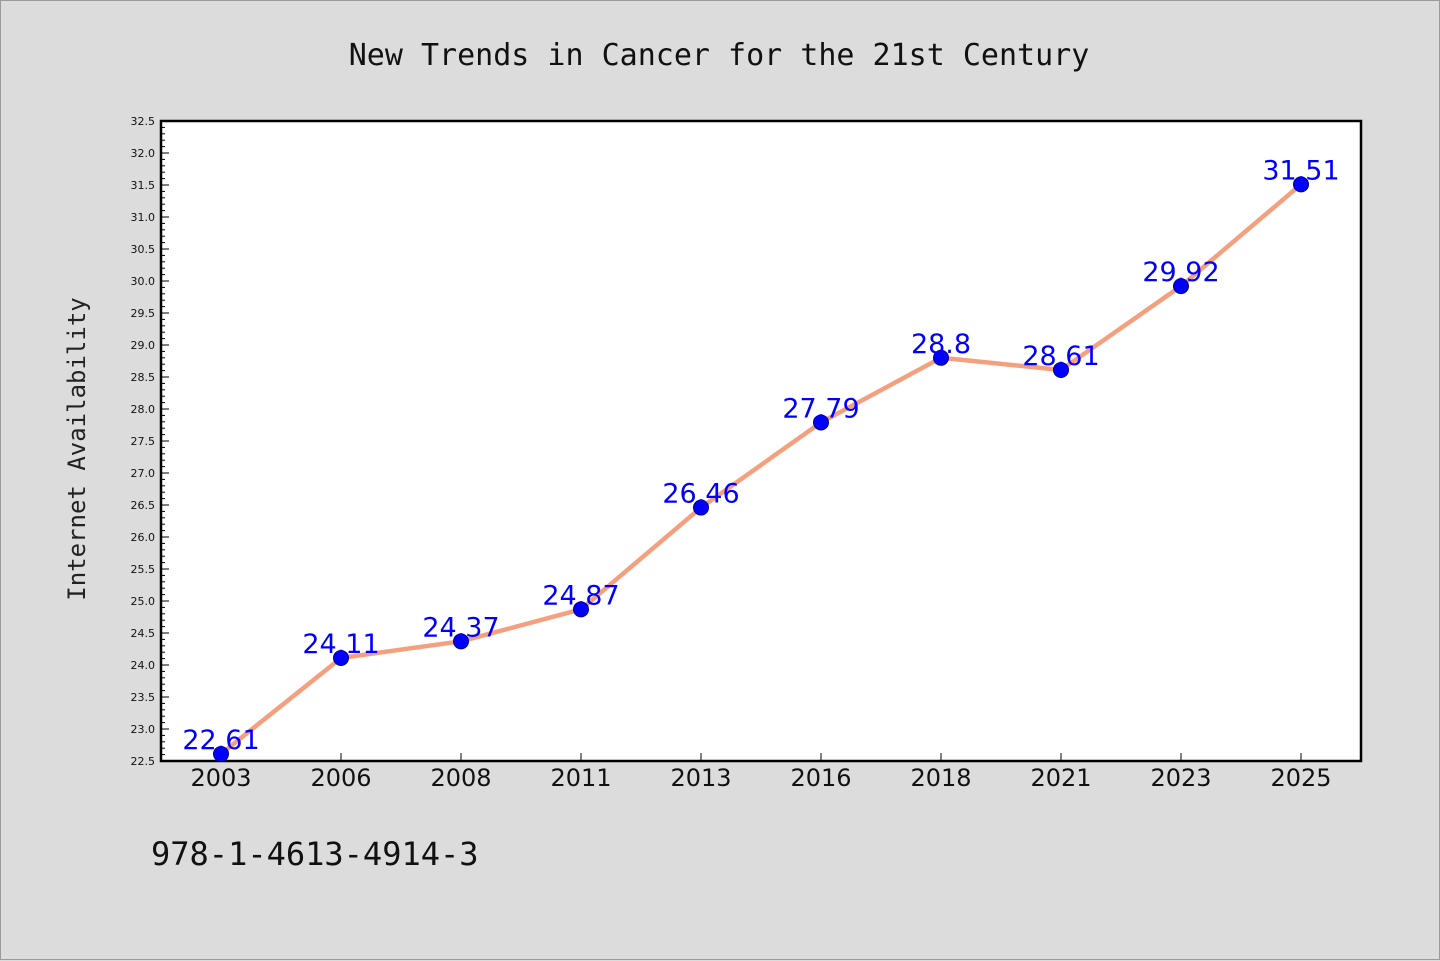 Image resolution: width=1440 pixels, height=961 pixels. Describe the element at coordinates (143, 409) in the screenshot. I see `y-tick-label: 28.0` at that location.